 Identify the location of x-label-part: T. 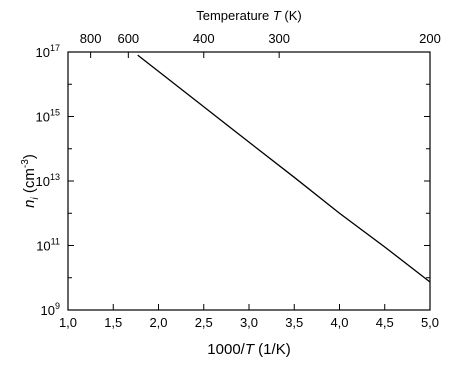
(250, 349).